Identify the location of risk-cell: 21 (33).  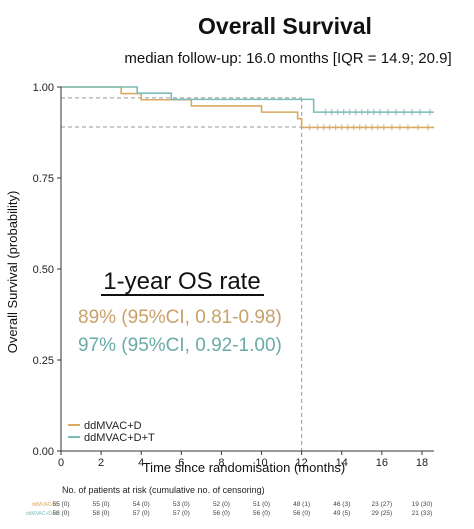
(422, 513).